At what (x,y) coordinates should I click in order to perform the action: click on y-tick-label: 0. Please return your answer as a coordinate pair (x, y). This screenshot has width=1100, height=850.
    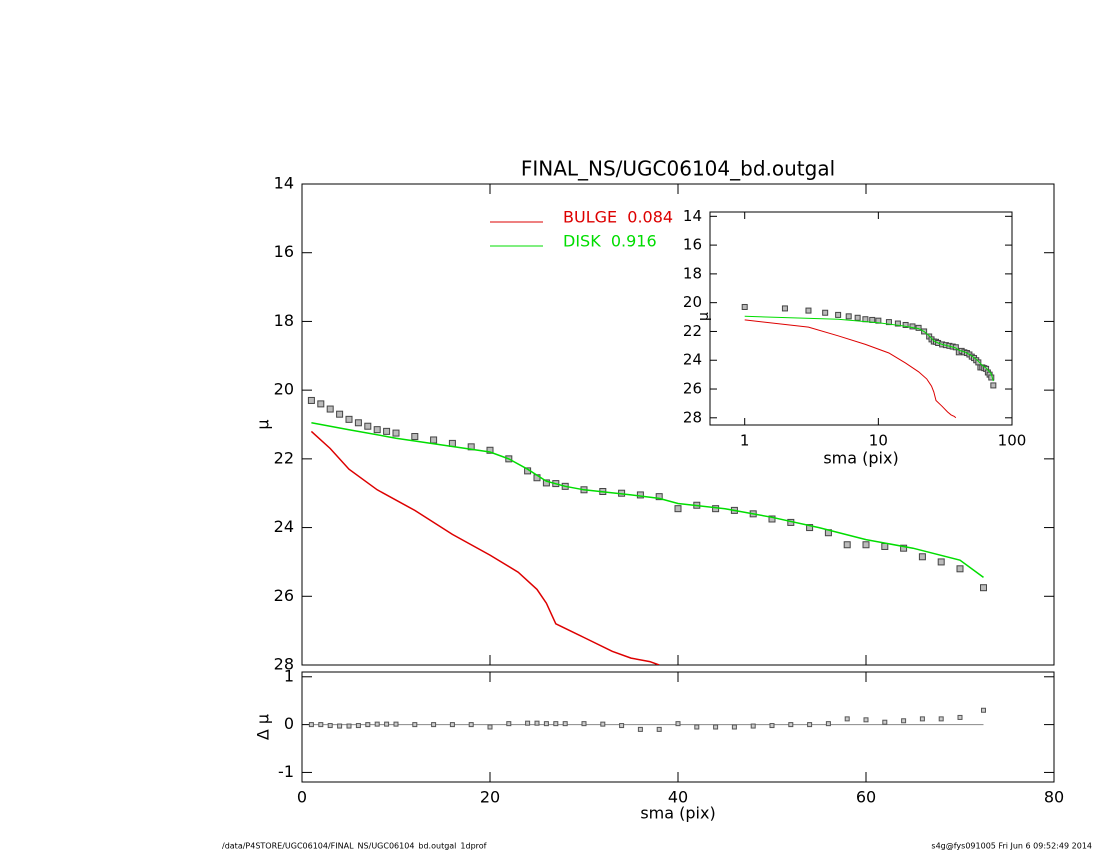
    Looking at the image, I should click on (289, 723).